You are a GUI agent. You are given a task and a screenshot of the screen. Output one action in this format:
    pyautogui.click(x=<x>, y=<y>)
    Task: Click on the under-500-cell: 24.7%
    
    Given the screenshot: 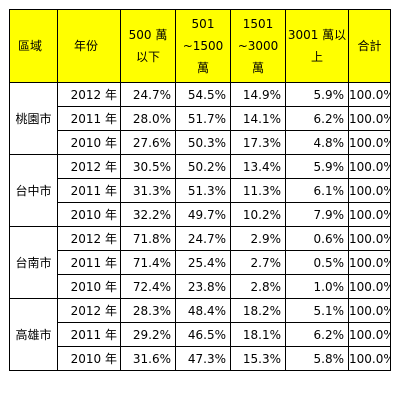 What is the action you would take?
    pyautogui.click(x=148, y=94)
    